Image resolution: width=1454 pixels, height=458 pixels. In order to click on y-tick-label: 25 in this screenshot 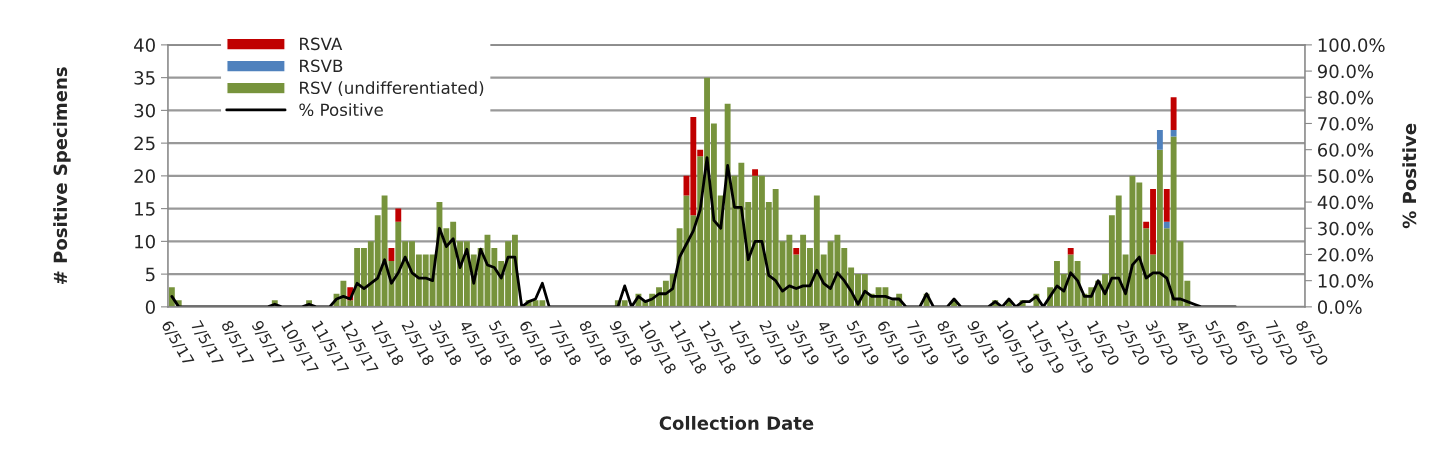, I will do `click(144, 143)`.